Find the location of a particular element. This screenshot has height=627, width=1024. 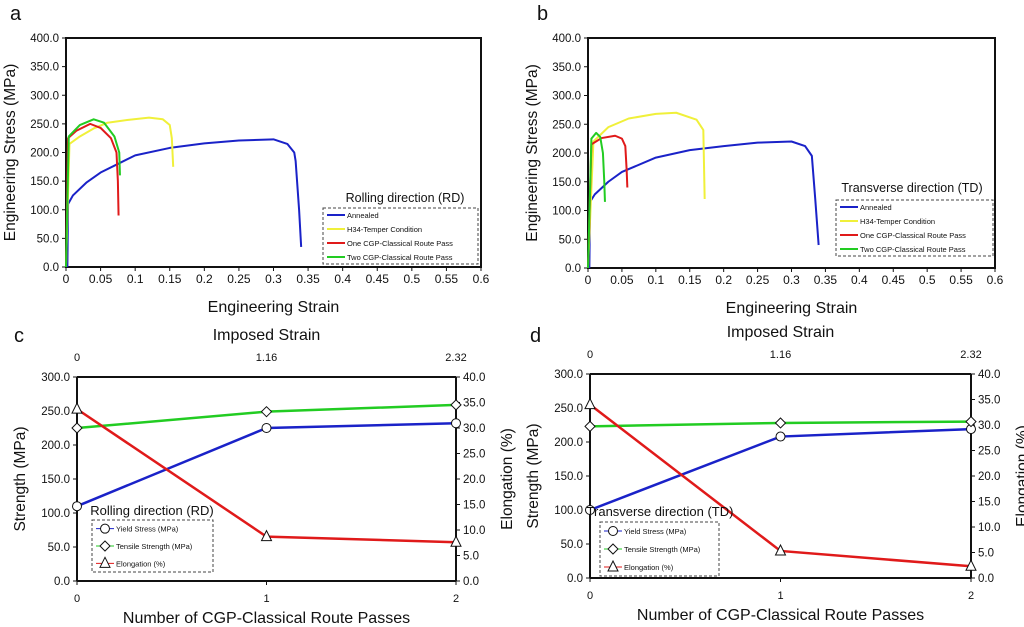

y2-tick-label: 15.0 is located at coordinates (989, 503).